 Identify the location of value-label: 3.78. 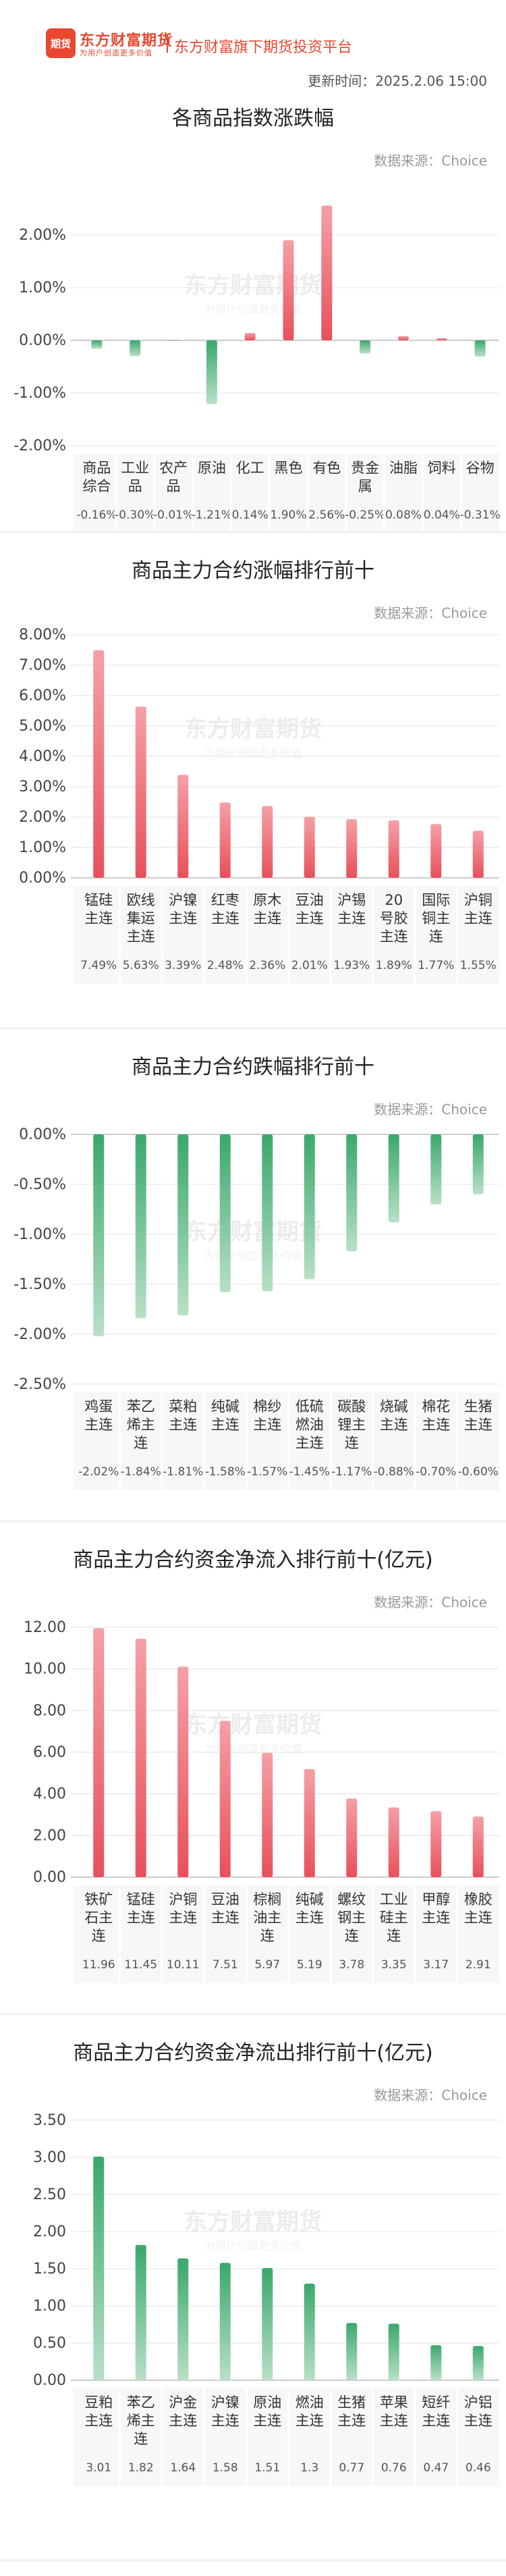
(351, 1965).